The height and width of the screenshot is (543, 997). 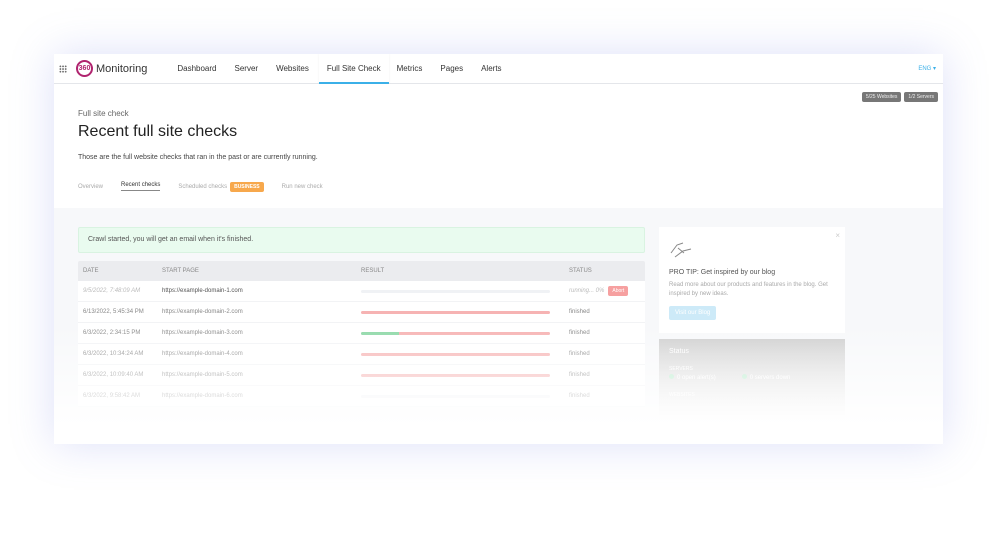 What do you see at coordinates (380, 333) in the screenshot?
I see `result-bar-good` at bounding box center [380, 333].